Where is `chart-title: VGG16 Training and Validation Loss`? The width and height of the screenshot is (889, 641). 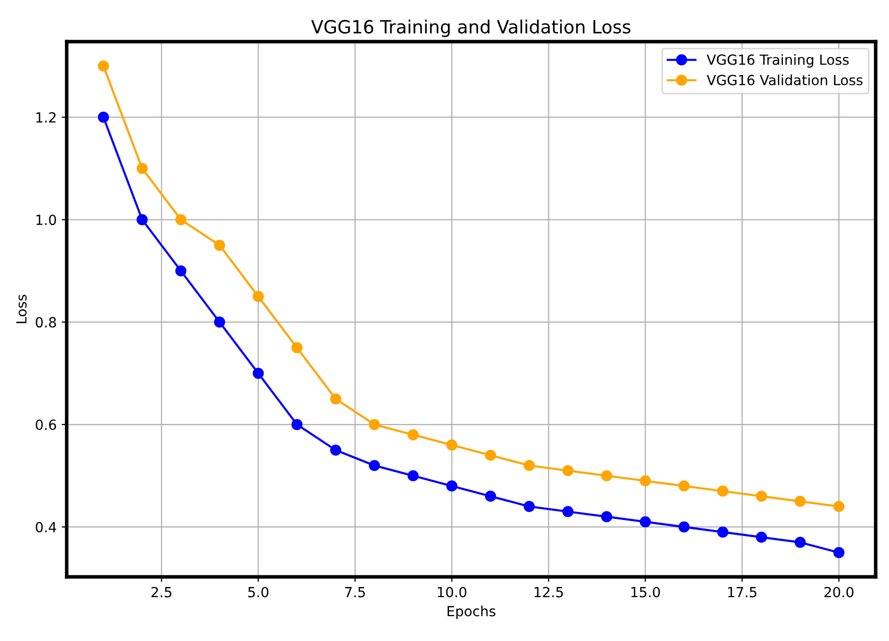 chart-title: VGG16 Training and Validation Loss is located at coordinates (470, 29).